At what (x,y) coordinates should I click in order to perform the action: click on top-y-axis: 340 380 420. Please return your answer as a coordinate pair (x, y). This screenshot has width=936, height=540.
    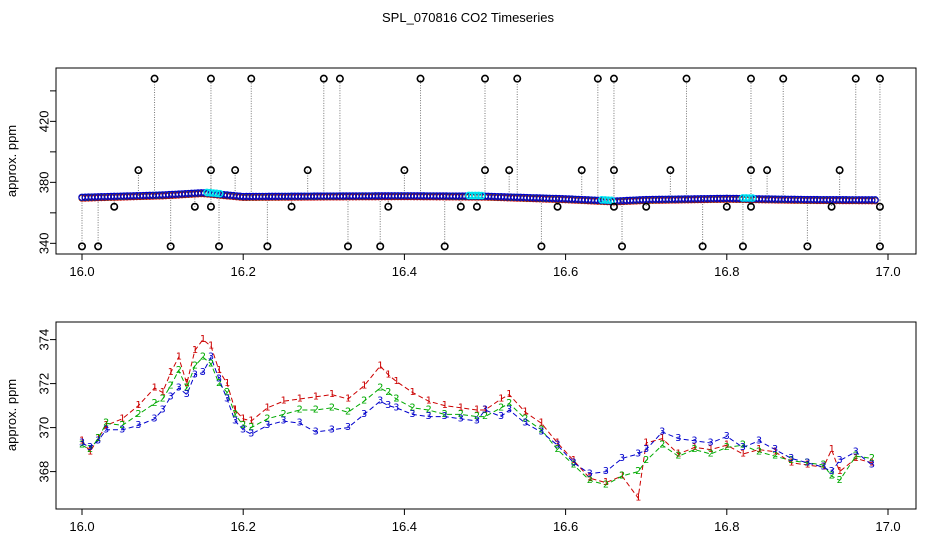
    Looking at the image, I should click on (46, 172).